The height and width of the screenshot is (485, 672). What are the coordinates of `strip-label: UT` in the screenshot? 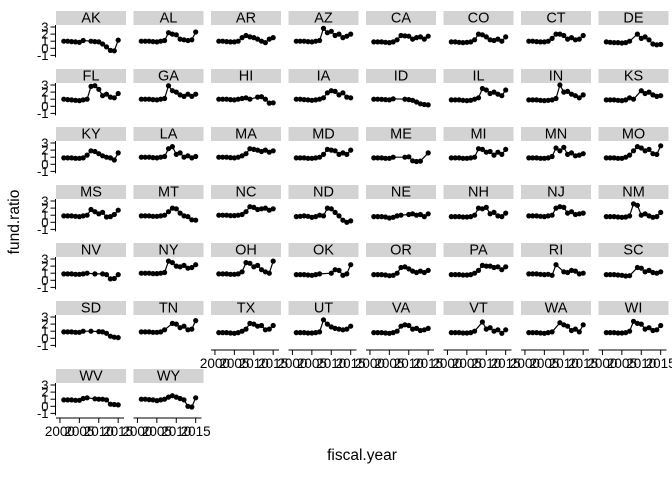 It's located at (323, 309).